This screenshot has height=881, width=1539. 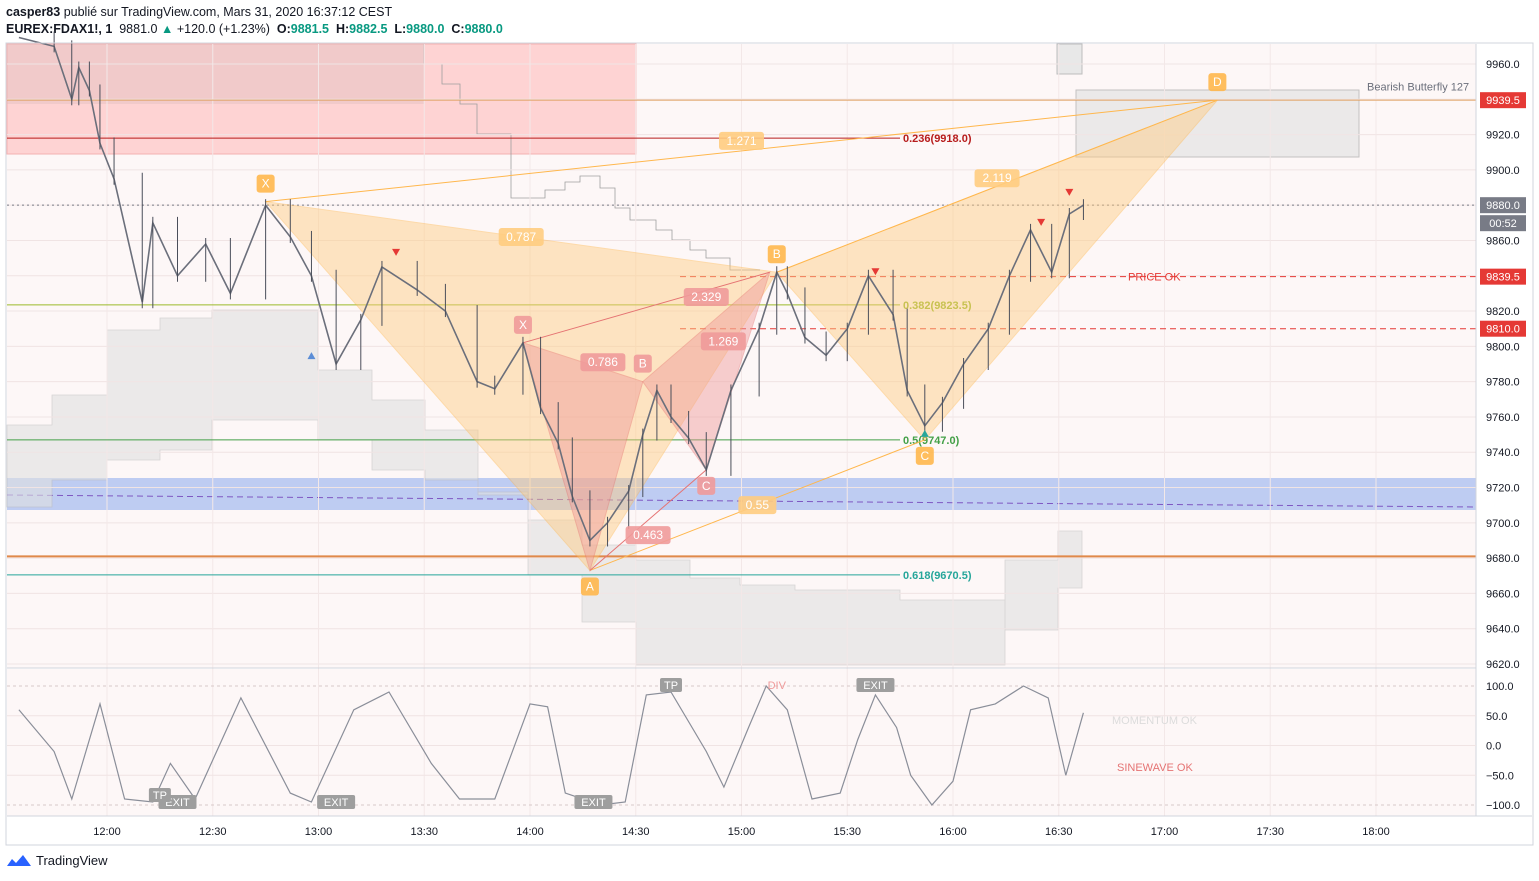 What do you see at coordinates (591, 157) in the screenshot?
I see `lagging-line` at bounding box center [591, 157].